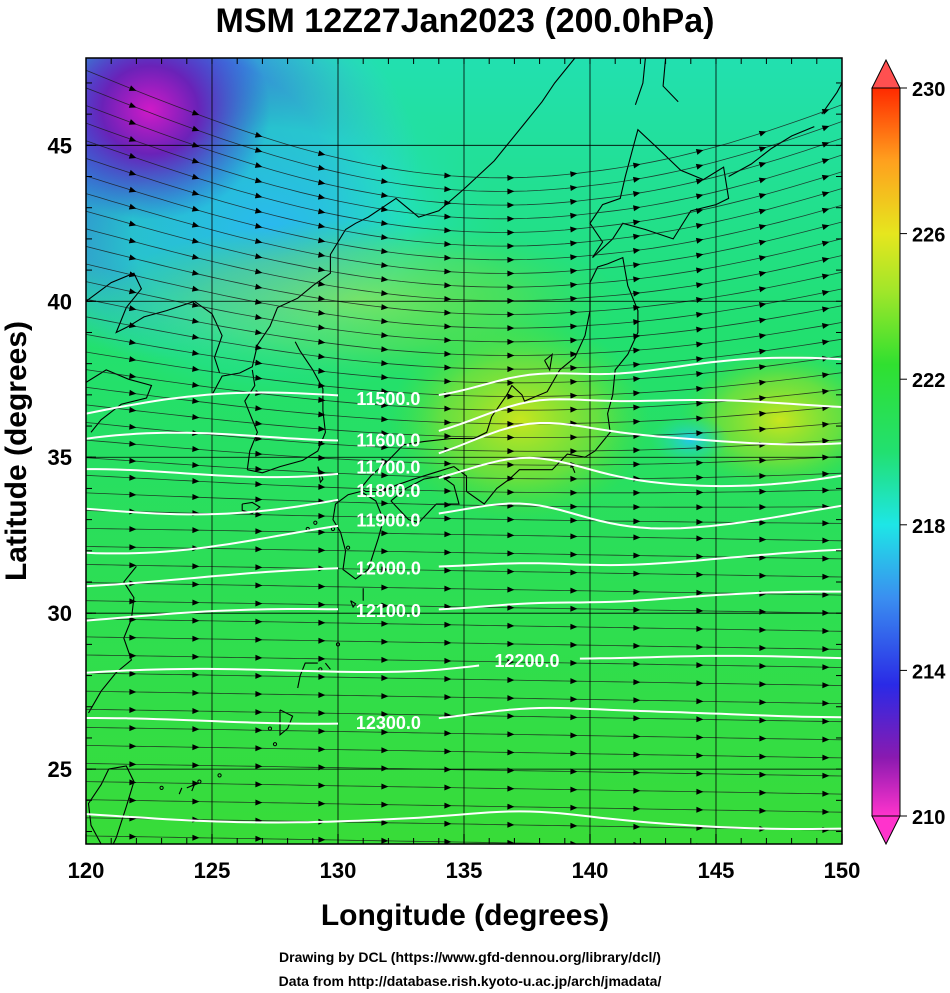  What do you see at coordinates (388, 399) in the screenshot?
I see `contour-label: 11500.0` at bounding box center [388, 399].